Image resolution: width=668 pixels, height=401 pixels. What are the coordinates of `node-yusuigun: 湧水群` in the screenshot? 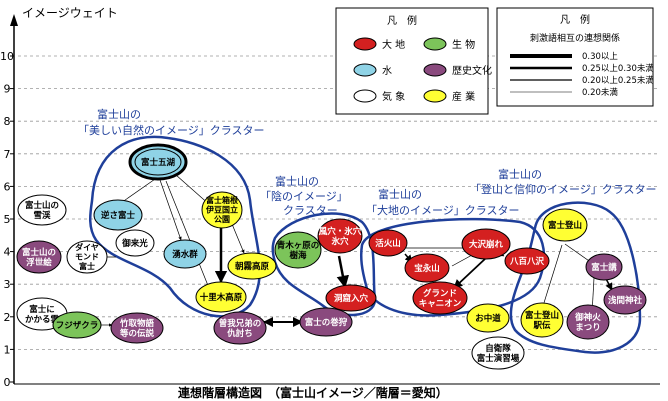 It's located at (185, 254).